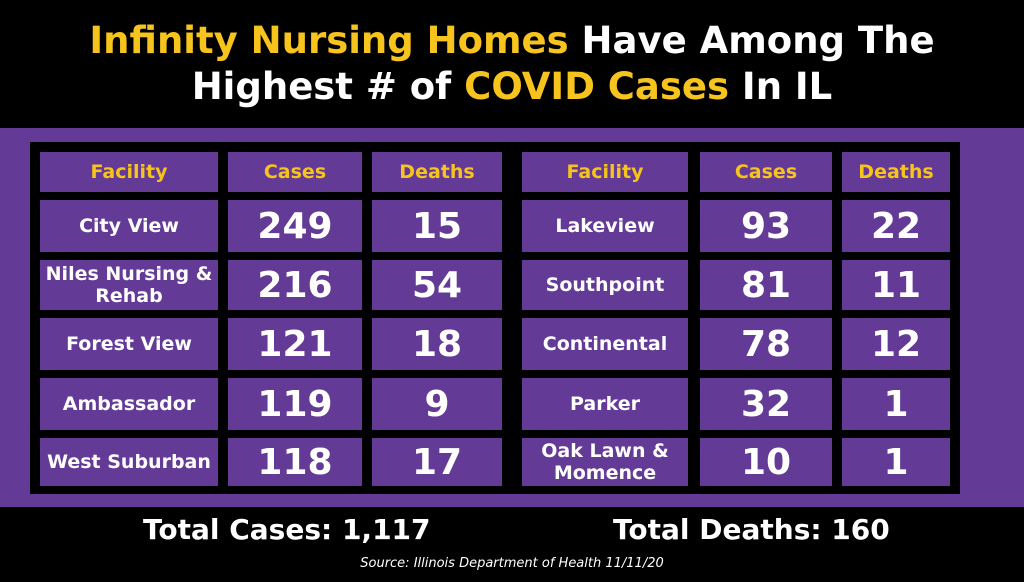  What do you see at coordinates (766, 285) in the screenshot?
I see `cases-value-cell: 81` at bounding box center [766, 285].